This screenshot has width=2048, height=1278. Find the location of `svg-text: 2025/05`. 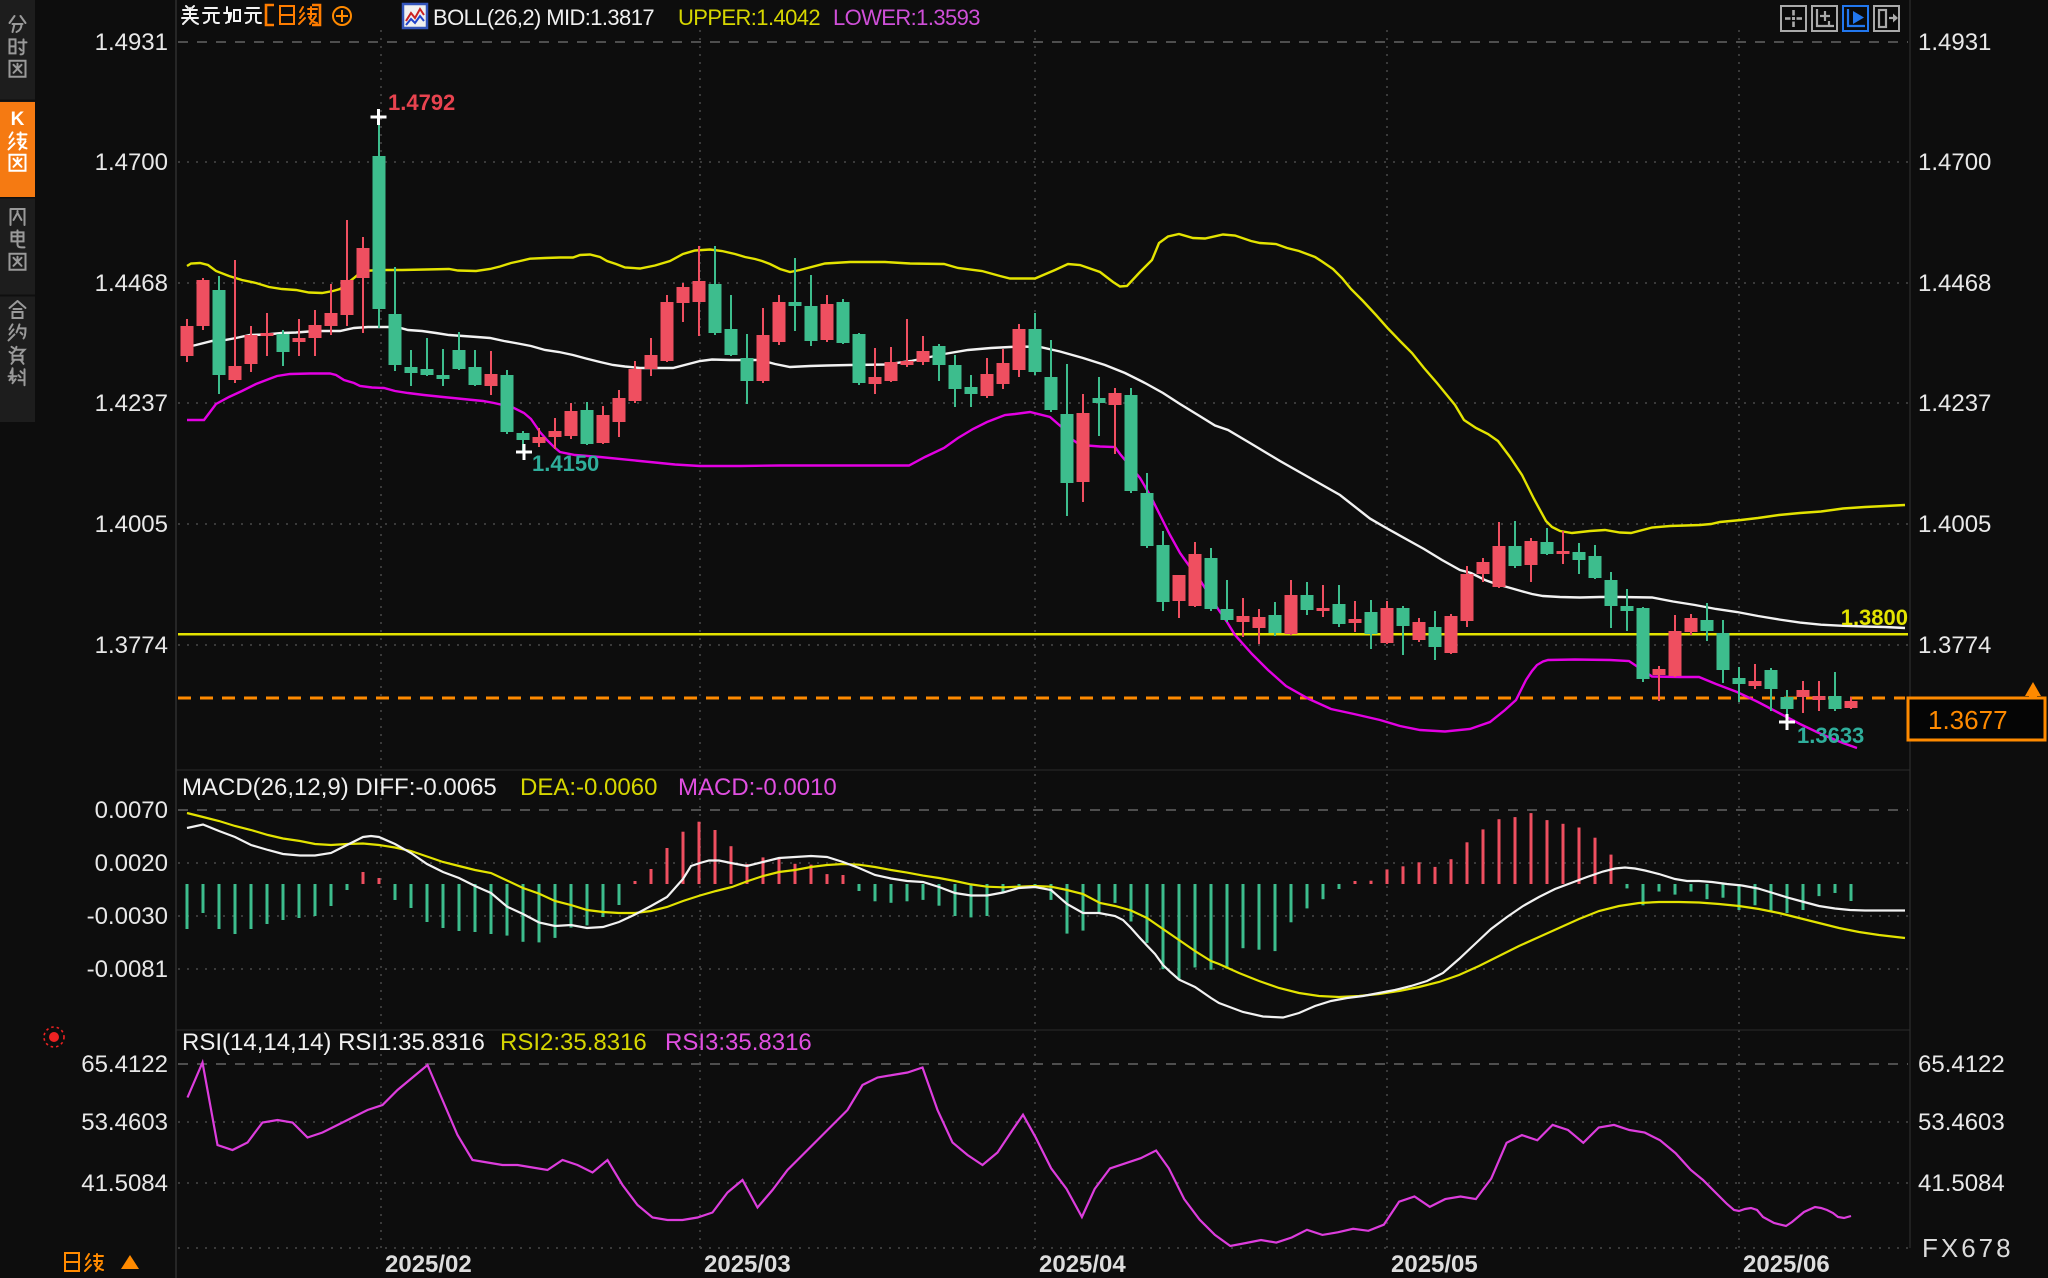

svg-text: 2025/05 is located at coordinates (1434, 1264).